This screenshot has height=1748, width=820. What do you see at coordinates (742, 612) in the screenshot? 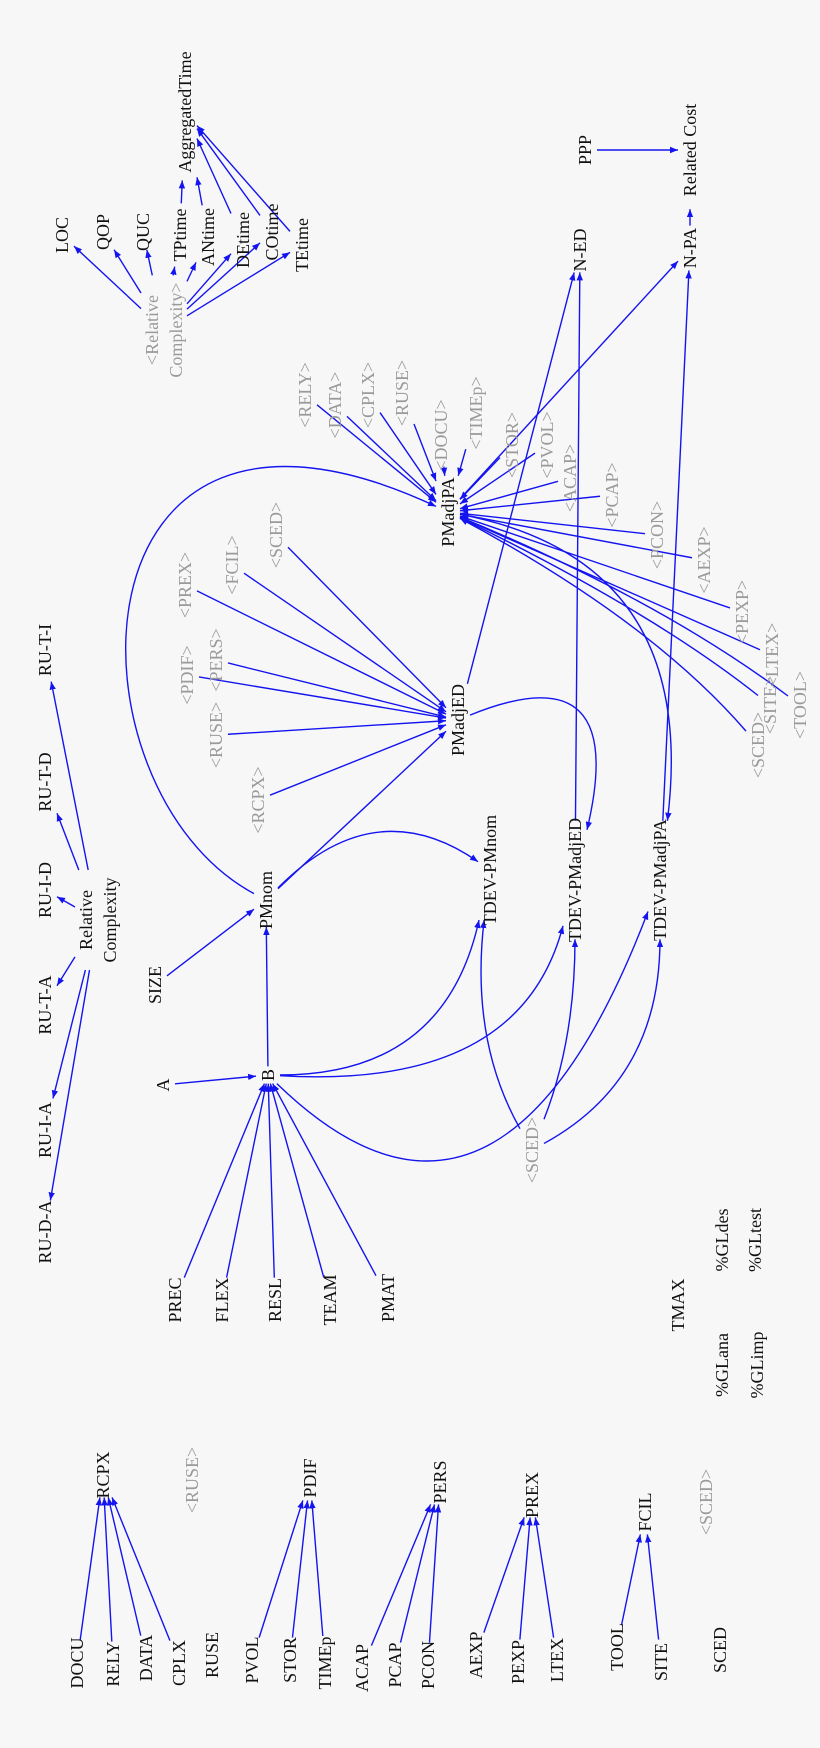
I see `variable-label: <PEXP>` at bounding box center [742, 612].